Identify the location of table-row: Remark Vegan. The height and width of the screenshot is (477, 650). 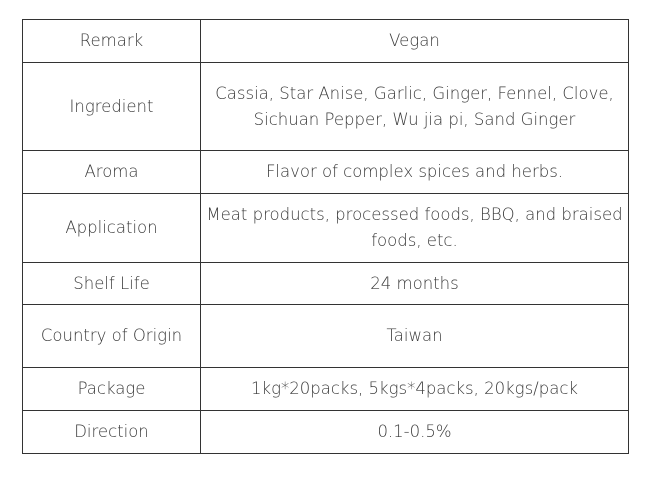
(325, 41).